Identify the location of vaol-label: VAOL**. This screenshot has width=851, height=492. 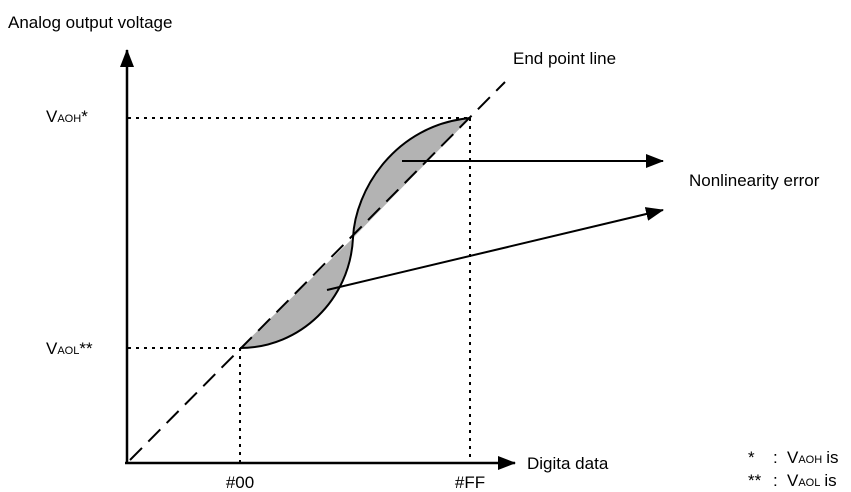
(69, 348).